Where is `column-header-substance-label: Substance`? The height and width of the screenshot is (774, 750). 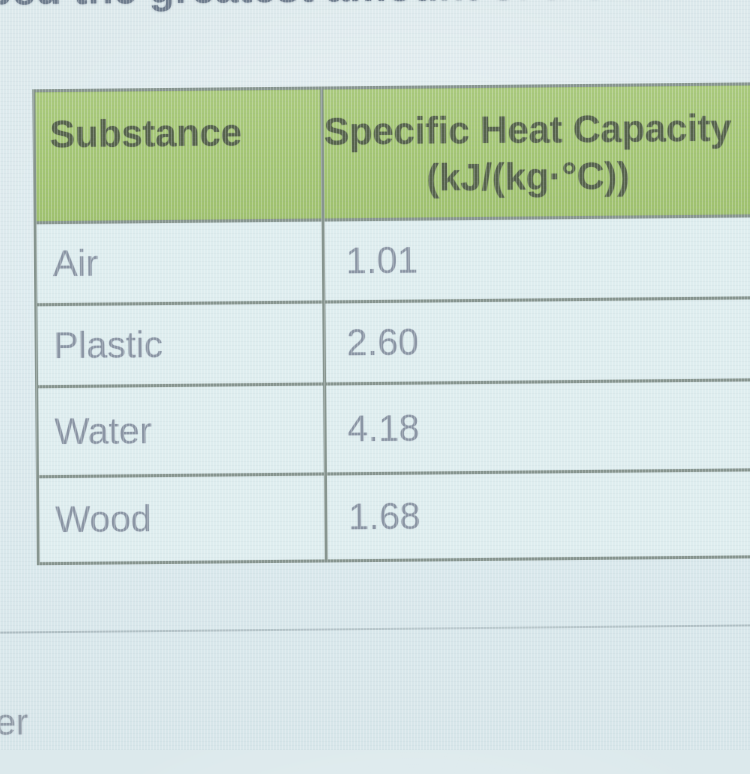
column-header-substance-label: Substance is located at coordinates (146, 134).